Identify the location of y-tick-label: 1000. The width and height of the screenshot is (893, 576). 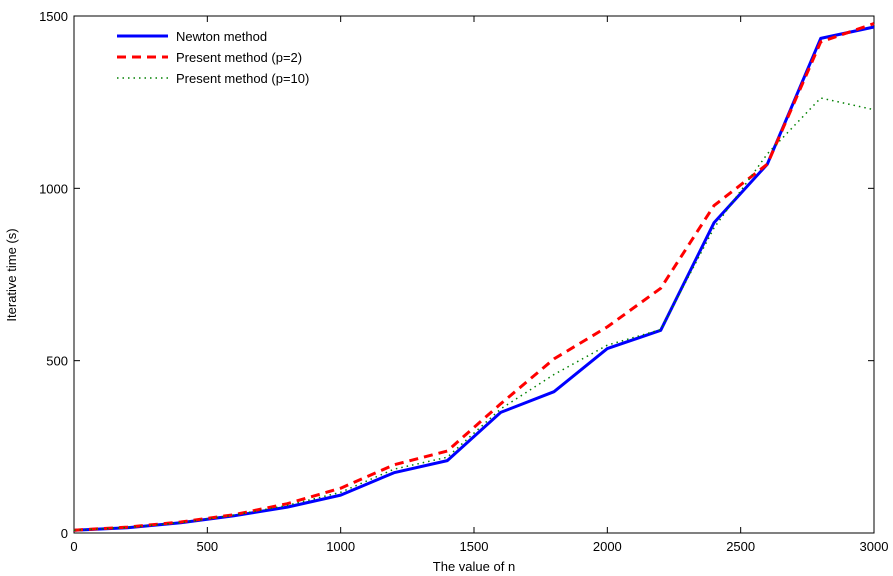
(53, 188).